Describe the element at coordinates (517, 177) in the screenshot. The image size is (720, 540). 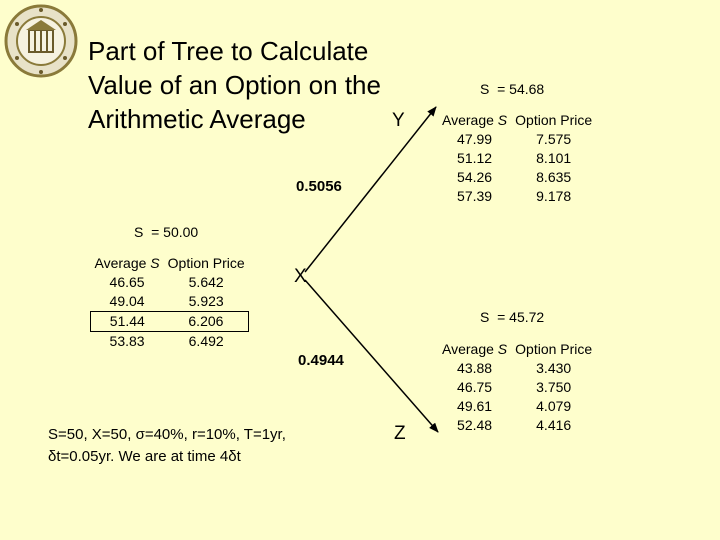
I see `table-row: 54.26 8.635` at that location.